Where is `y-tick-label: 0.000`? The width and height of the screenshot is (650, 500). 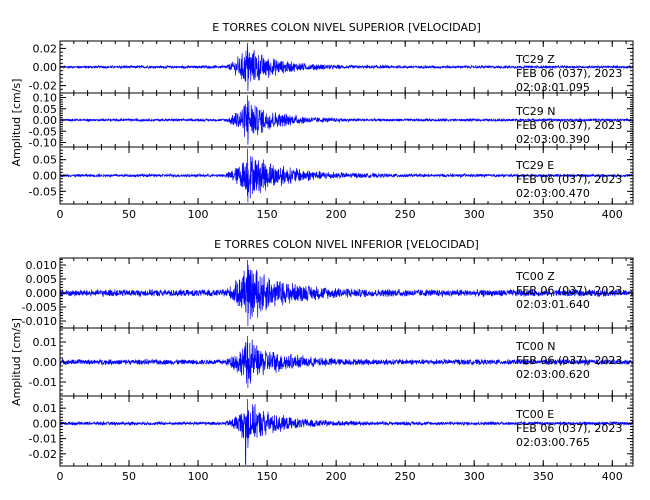
y-tick-label: 0.000 is located at coordinates (42, 293).